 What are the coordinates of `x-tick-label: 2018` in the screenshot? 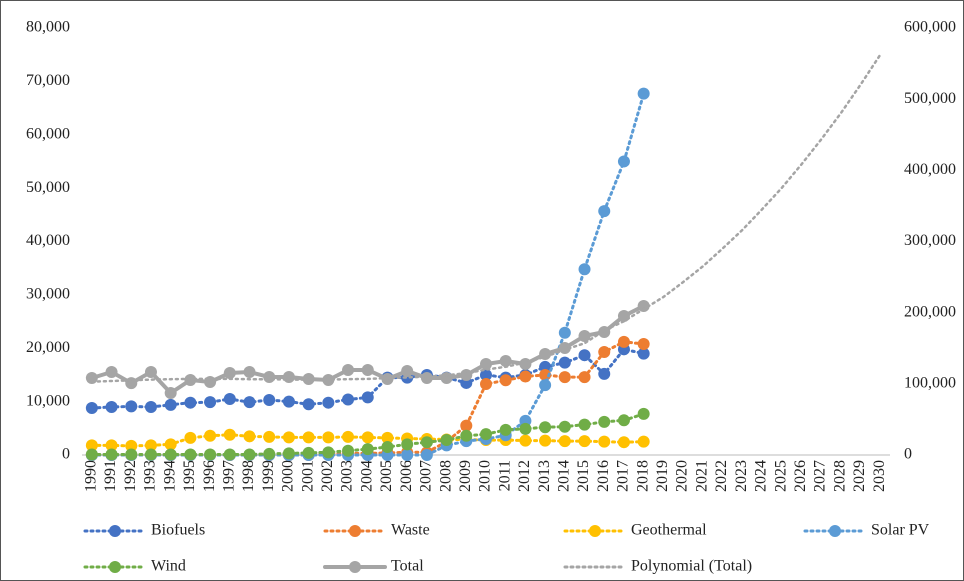 It's located at (642, 476).